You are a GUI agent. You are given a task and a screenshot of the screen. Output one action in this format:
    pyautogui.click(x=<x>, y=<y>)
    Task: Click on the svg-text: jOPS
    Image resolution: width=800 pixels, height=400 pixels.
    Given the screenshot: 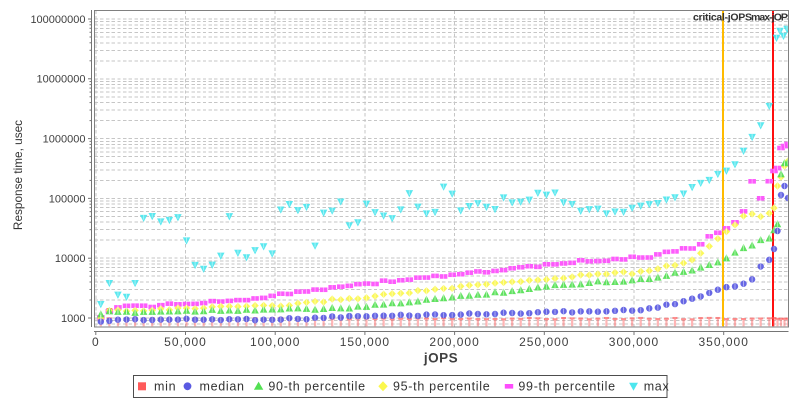 What is the action you would take?
    pyautogui.click(x=440, y=358)
    